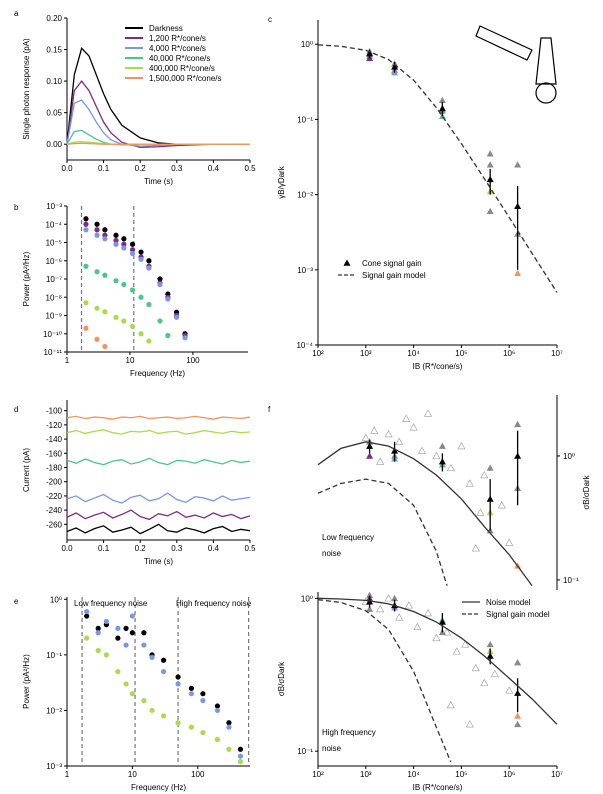 Image resolution: width=603 pixels, height=794 pixels. I want to click on legend-label: Cone signal gain, so click(392, 263).